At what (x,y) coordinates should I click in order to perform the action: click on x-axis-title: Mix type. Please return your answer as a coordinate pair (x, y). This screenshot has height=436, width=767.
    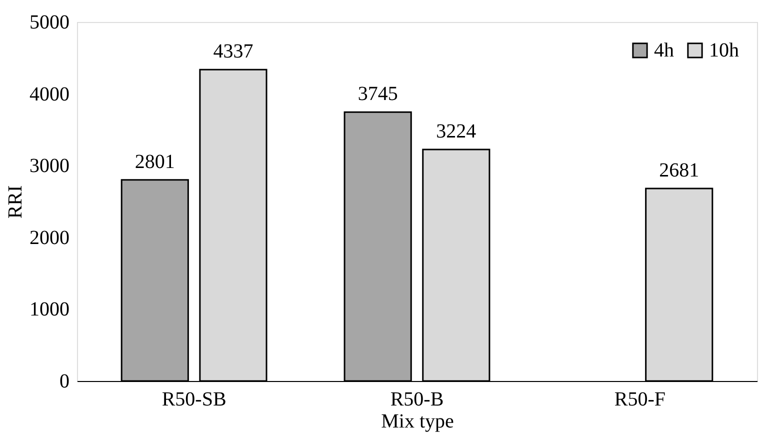
    Looking at the image, I should click on (417, 421).